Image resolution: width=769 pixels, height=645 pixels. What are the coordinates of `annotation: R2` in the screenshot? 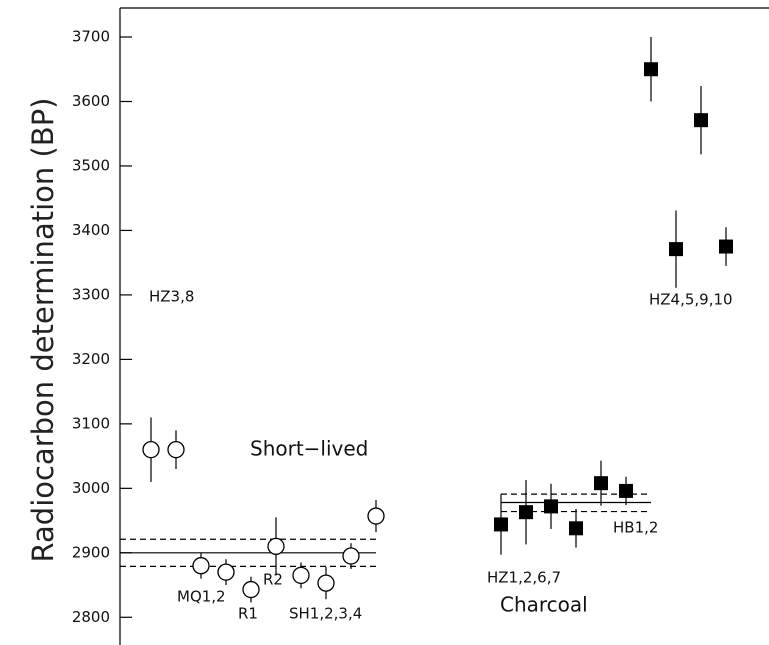 It's located at (273, 580).